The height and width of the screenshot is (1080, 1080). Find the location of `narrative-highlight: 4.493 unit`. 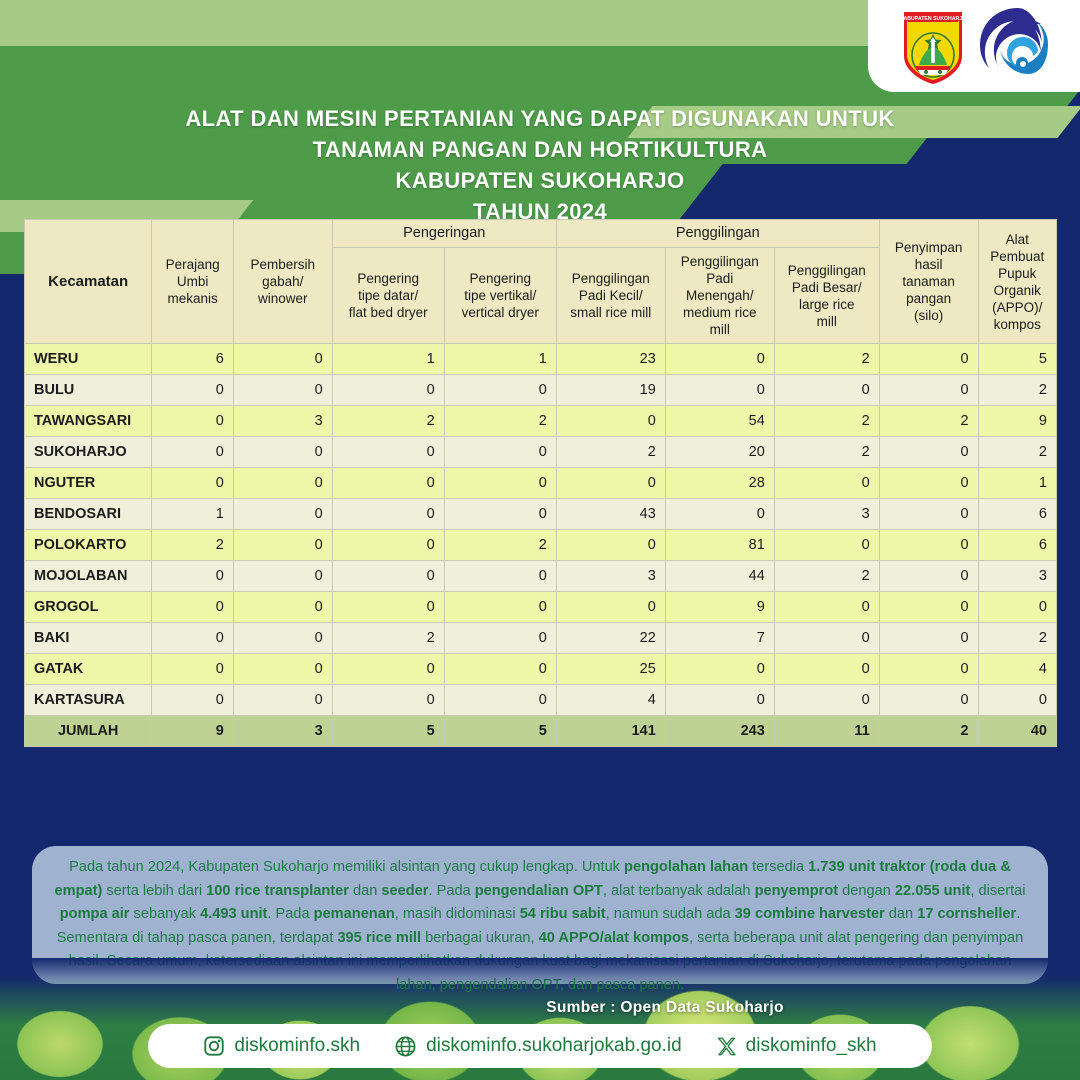

narrative-highlight: 4.493 unit is located at coordinates (234, 914).